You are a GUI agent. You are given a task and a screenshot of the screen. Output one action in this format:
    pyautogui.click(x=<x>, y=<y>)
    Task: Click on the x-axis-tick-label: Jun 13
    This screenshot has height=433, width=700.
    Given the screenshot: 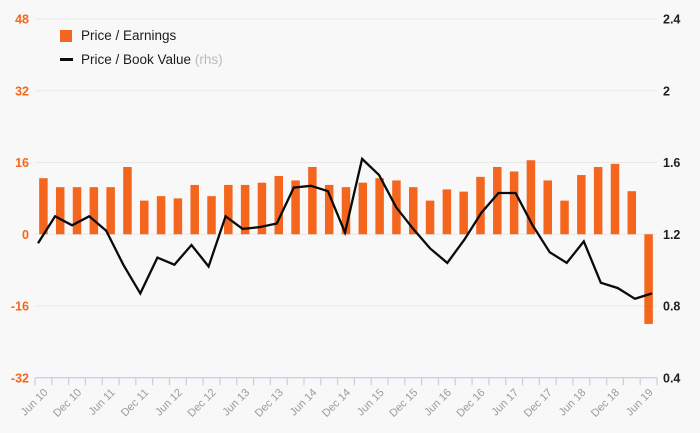 What is the action you would take?
    pyautogui.click(x=236, y=403)
    